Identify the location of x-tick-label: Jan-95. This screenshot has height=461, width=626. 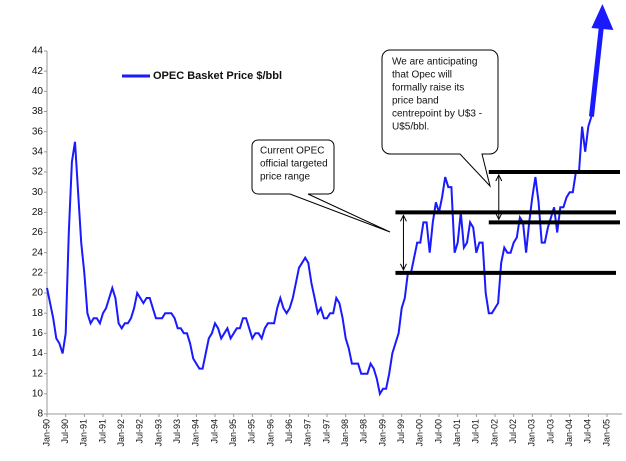
(233, 433).